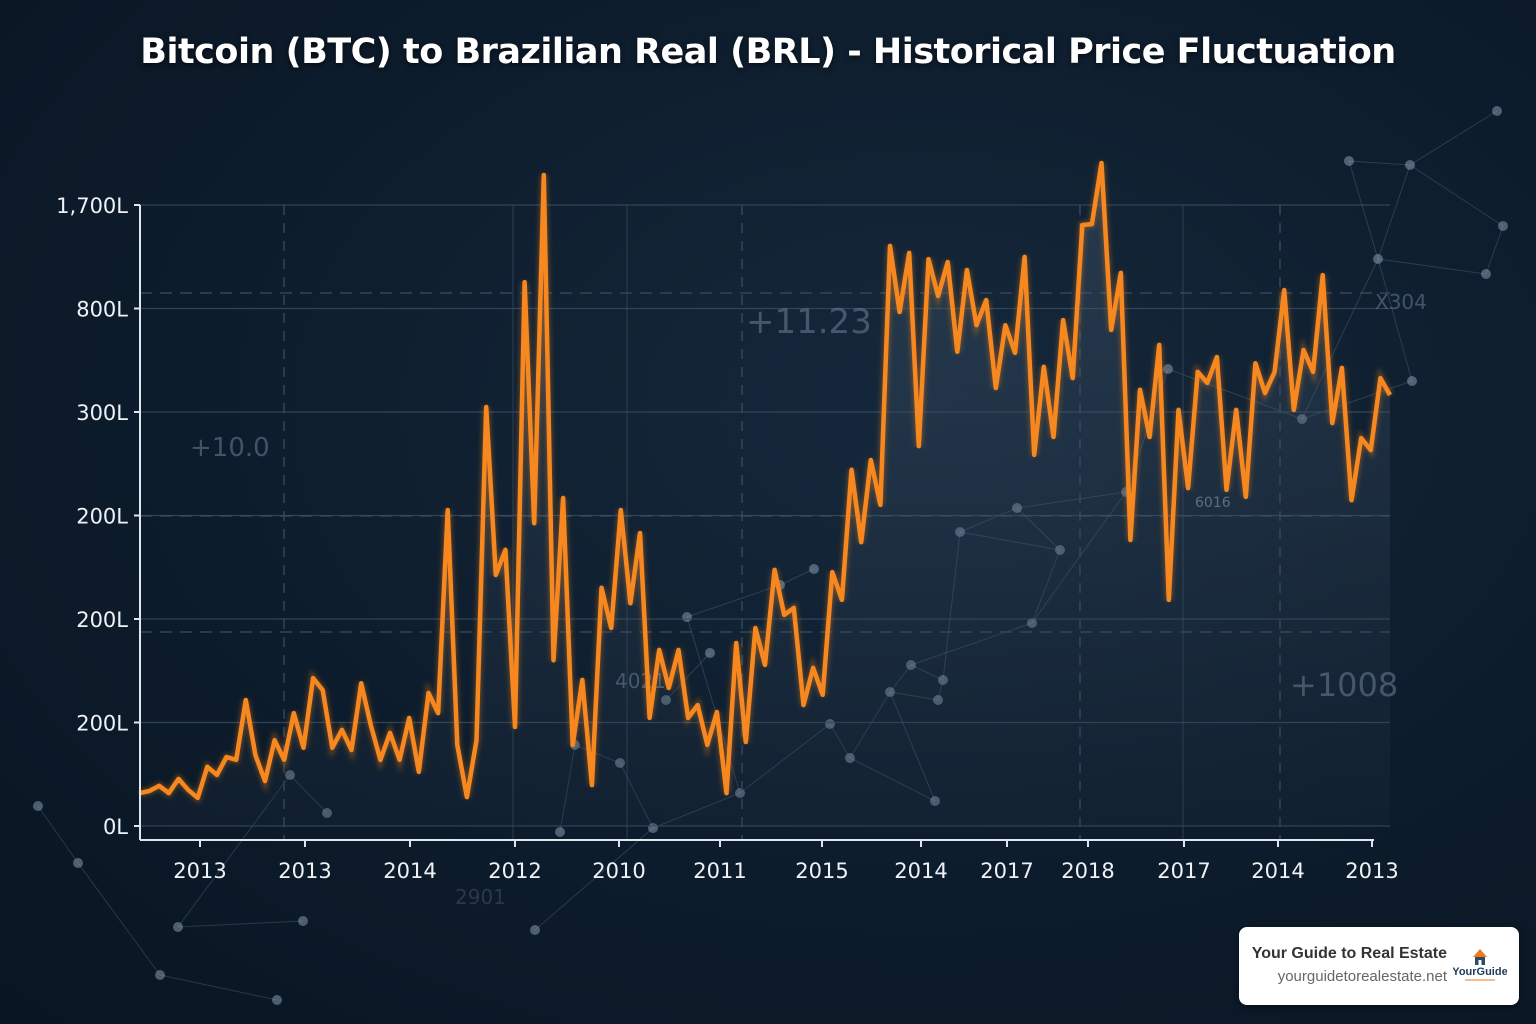 The height and width of the screenshot is (1024, 1536). I want to click on y-tick-label: 1,700L, so click(92, 206).